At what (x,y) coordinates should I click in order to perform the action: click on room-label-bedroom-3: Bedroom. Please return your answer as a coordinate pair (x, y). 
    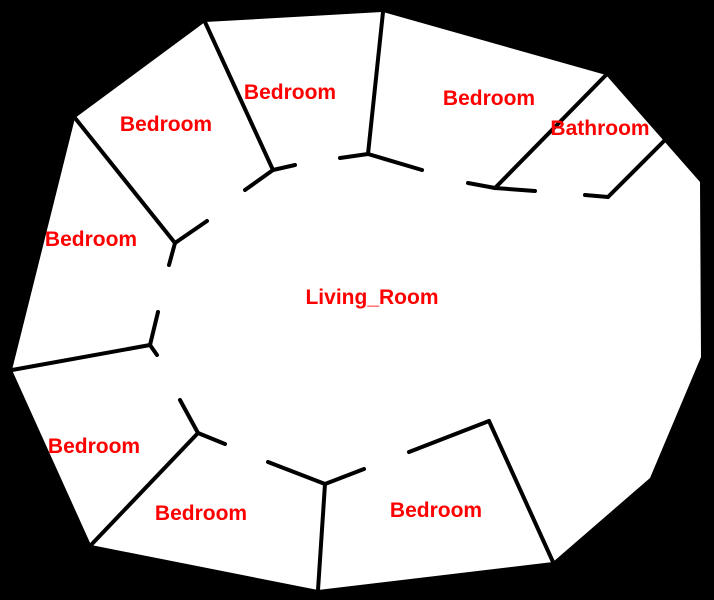
    Looking at the image, I should click on (489, 98).